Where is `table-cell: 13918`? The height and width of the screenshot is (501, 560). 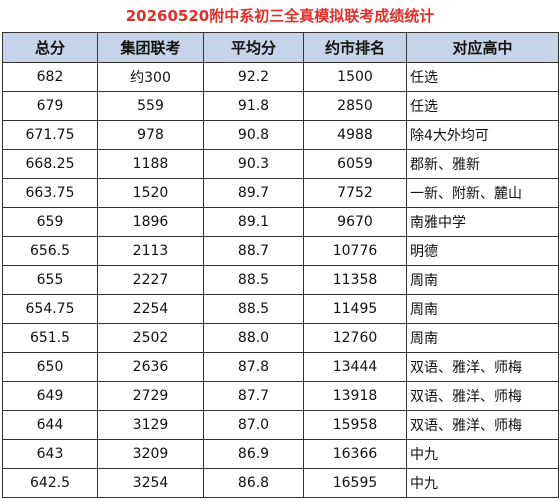 table-cell: 13918 is located at coordinates (355, 396).